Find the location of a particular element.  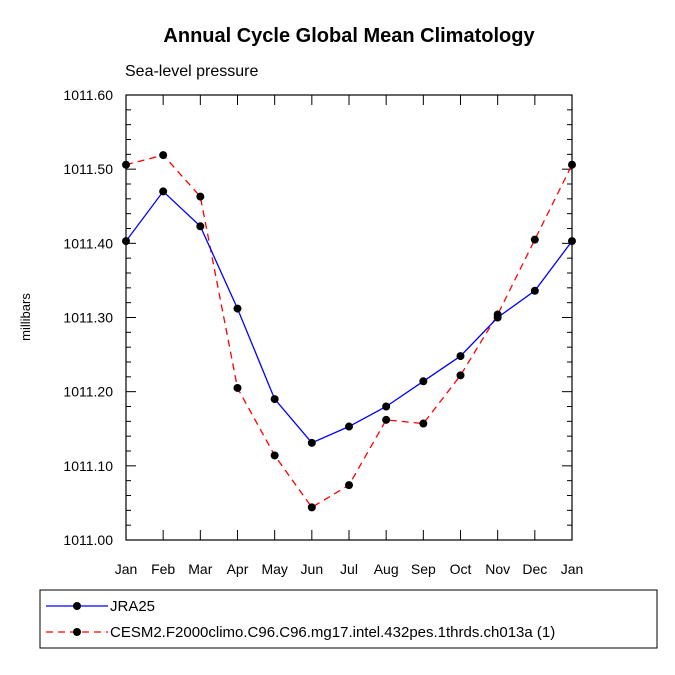

legend-marker-jra25 is located at coordinates (77, 606).